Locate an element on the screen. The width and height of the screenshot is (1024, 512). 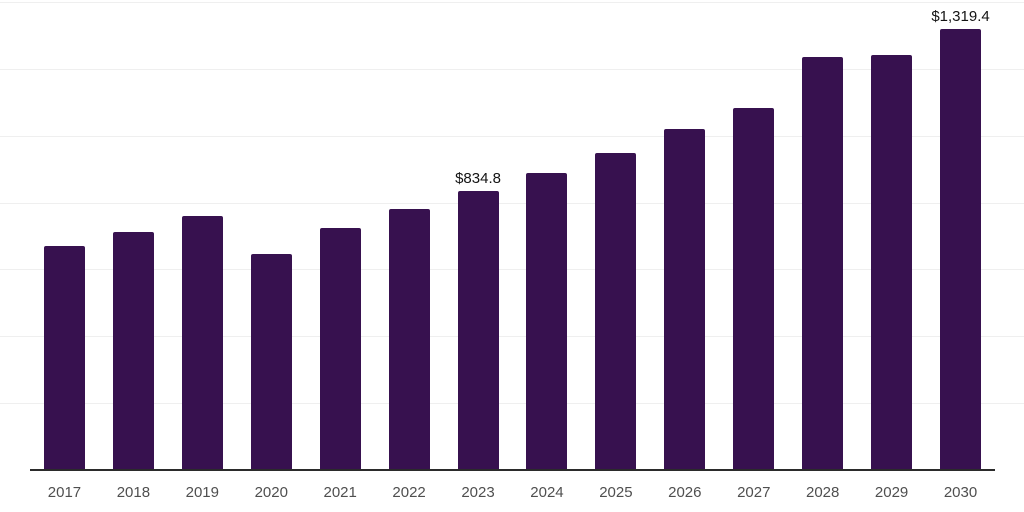
x-tick-label-2028: 2028 is located at coordinates (822, 492).